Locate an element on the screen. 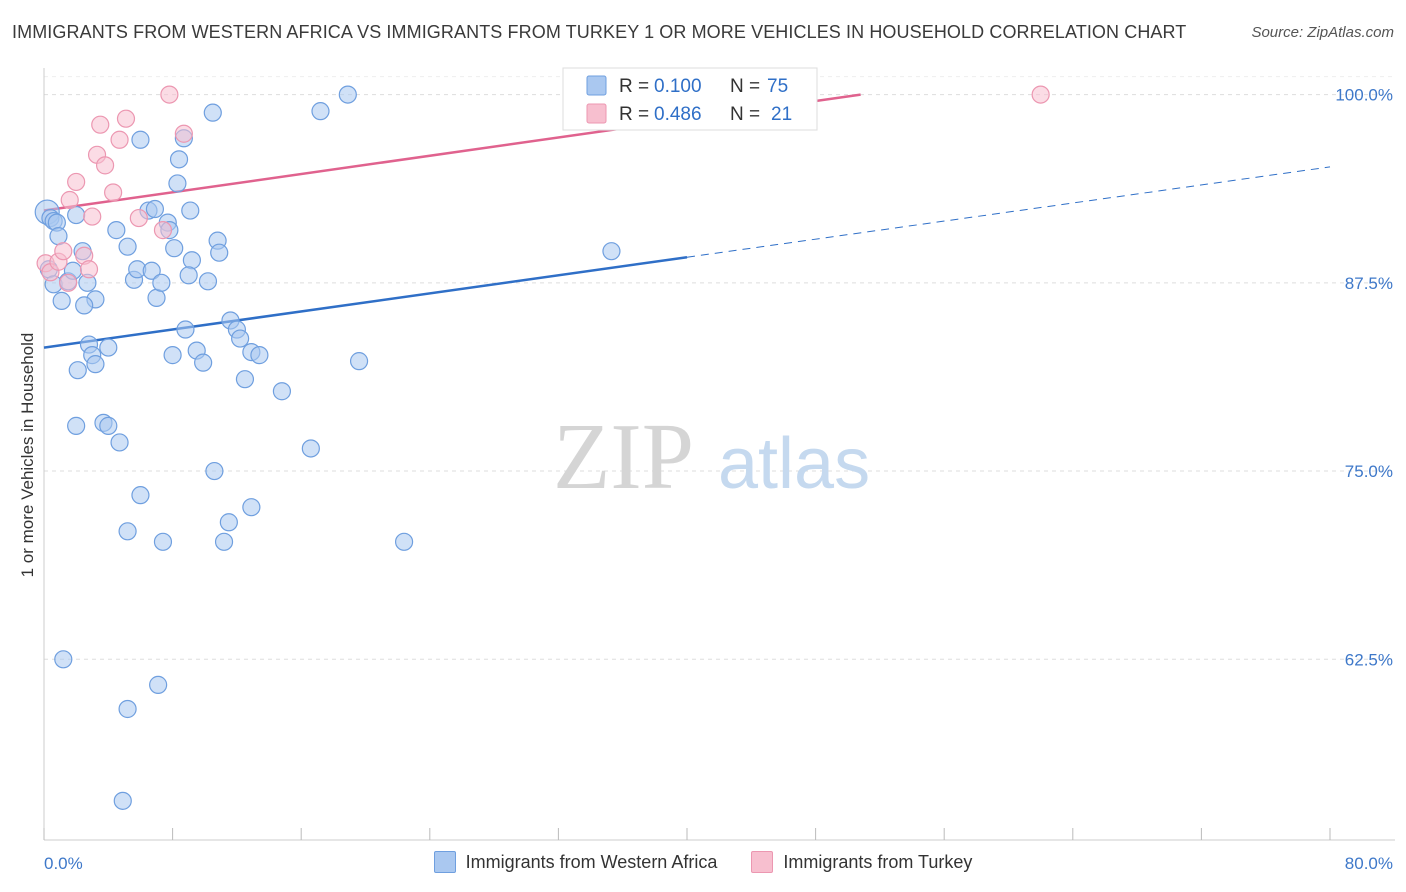 Image resolution: width=1406 pixels, height=892 pixels. y-tick-label: 100.0% is located at coordinates (1364, 95).